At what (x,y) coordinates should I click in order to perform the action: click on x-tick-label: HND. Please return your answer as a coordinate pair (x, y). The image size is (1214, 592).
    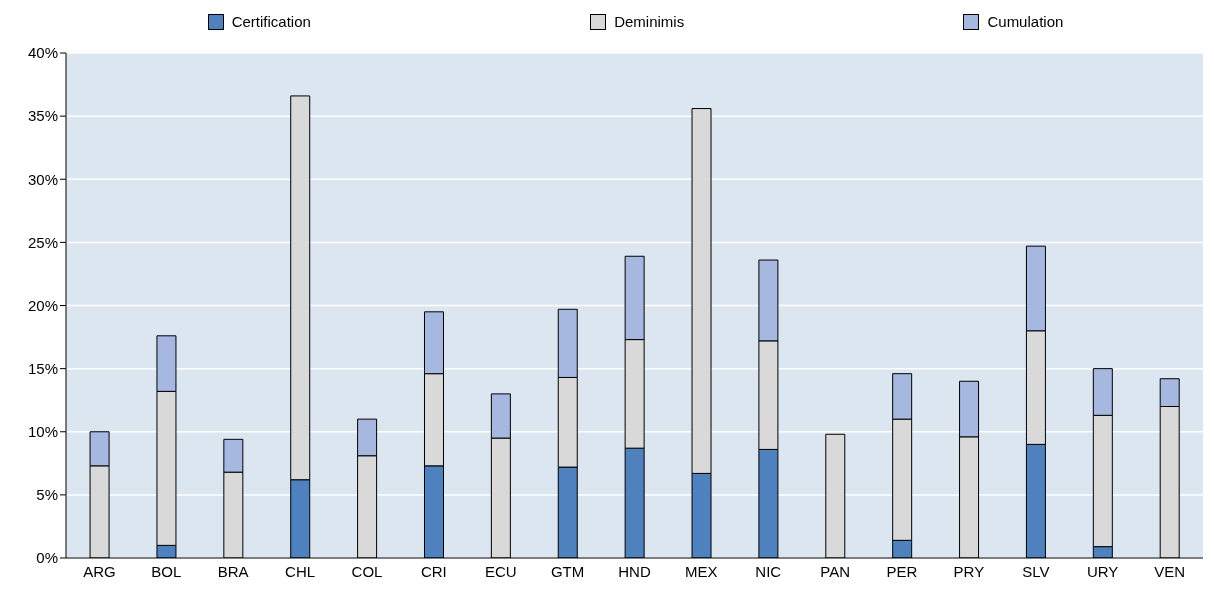
    Looking at the image, I should click on (634, 571).